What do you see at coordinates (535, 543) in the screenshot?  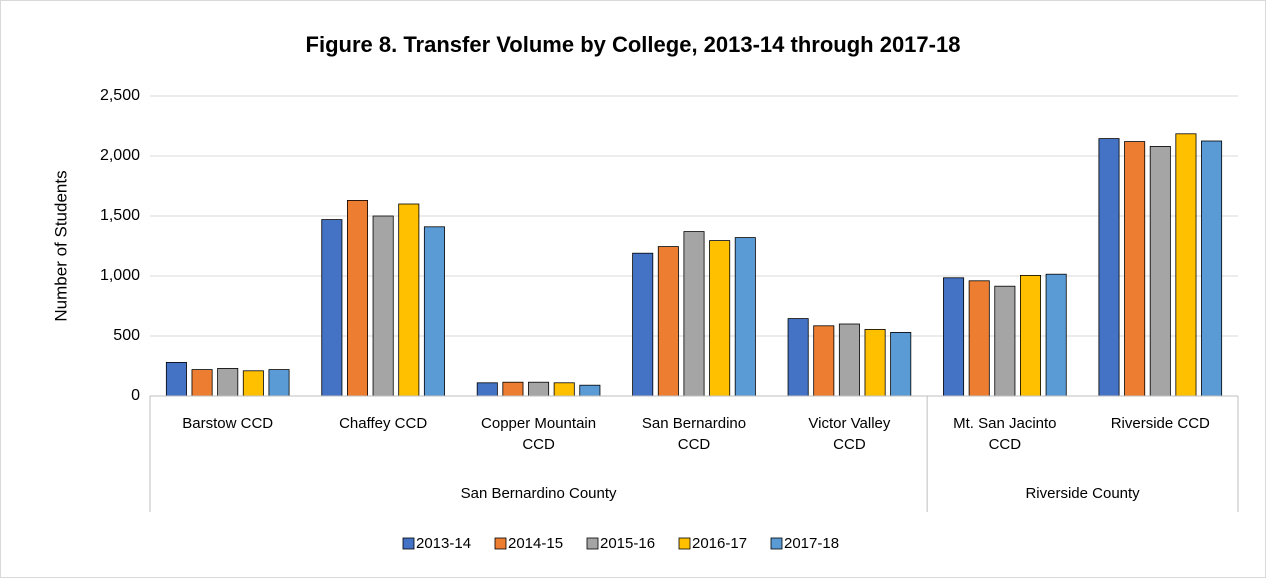 I see `legend-label: 2014-15` at bounding box center [535, 543].